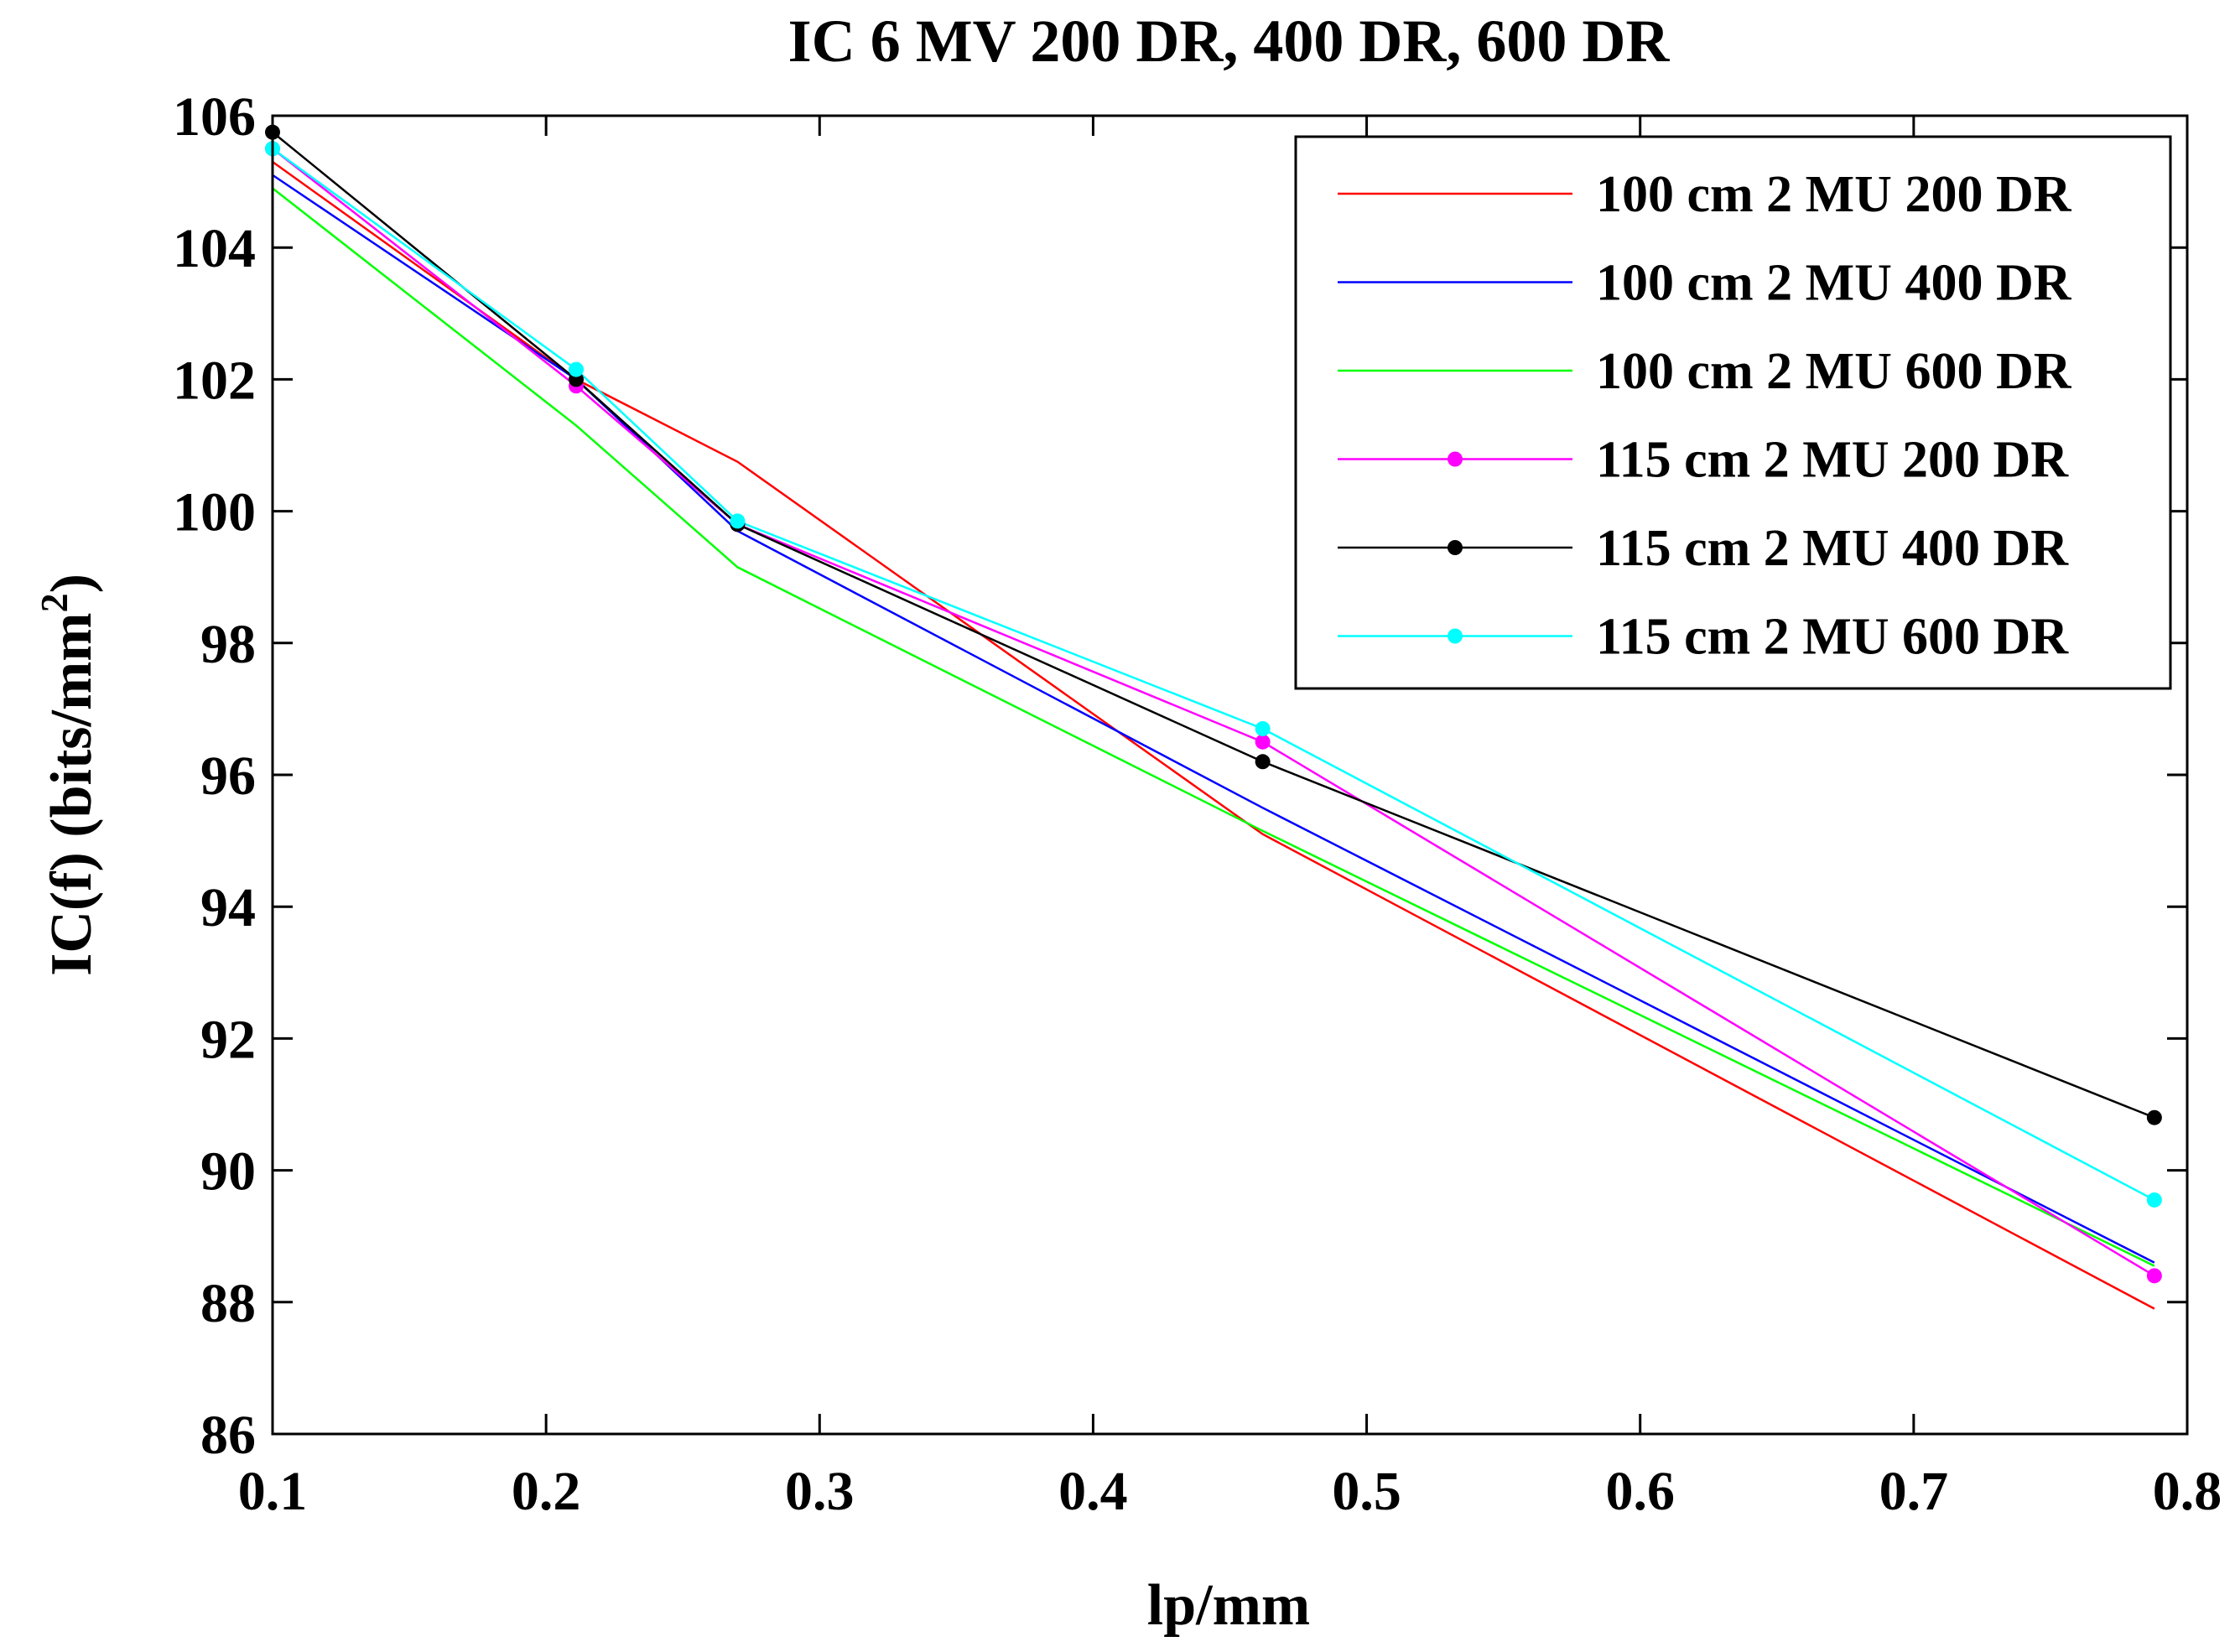 This screenshot has height=1652, width=2235. What do you see at coordinates (228, 1435) in the screenshot?
I see `y-tick-label: 86` at bounding box center [228, 1435].